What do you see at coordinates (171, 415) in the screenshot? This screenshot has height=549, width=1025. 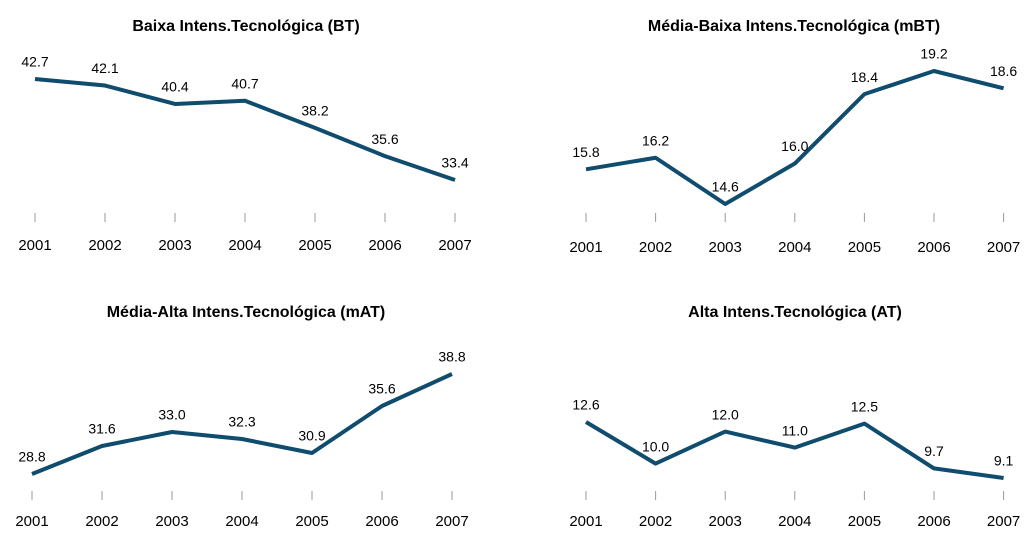 I see `data-label: 33.0` at bounding box center [171, 415].